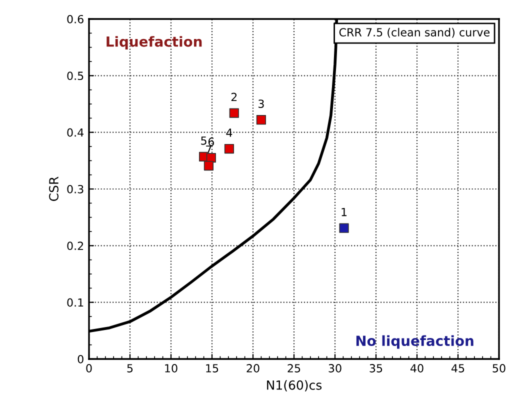 This screenshot has width=516, height=403. Describe the element at coordinates (75, 246) in the screenshot. I see `y-tick-label: 0.2` at that location.